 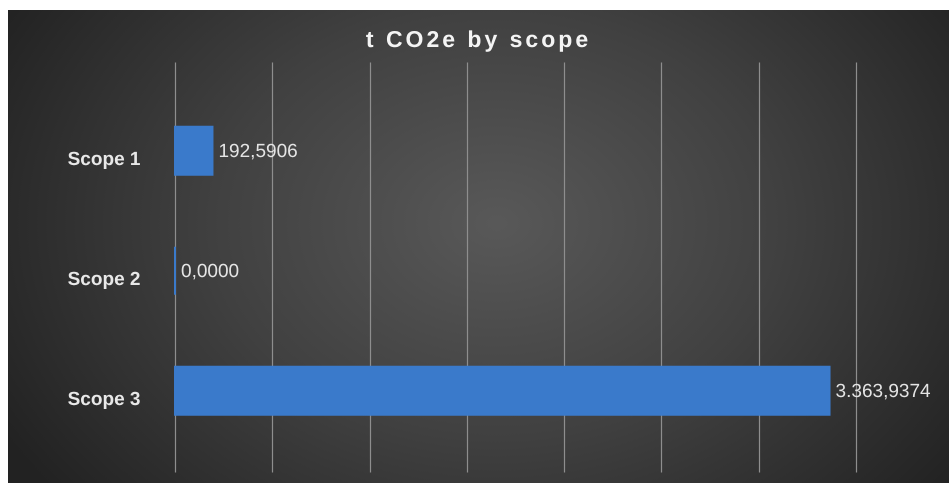 What do you see at coordinates (210, 271) in the screenshot?
I see `data-label: 0,0000` at bounding box center [210, 271].